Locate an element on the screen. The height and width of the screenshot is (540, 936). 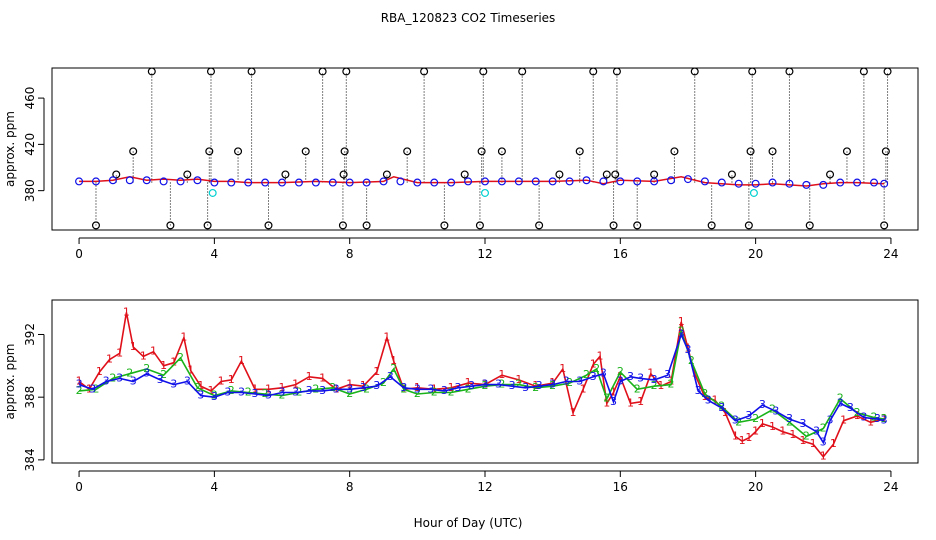
top-y-axis-title: approx. ppm is located at coordinates (10, 149).